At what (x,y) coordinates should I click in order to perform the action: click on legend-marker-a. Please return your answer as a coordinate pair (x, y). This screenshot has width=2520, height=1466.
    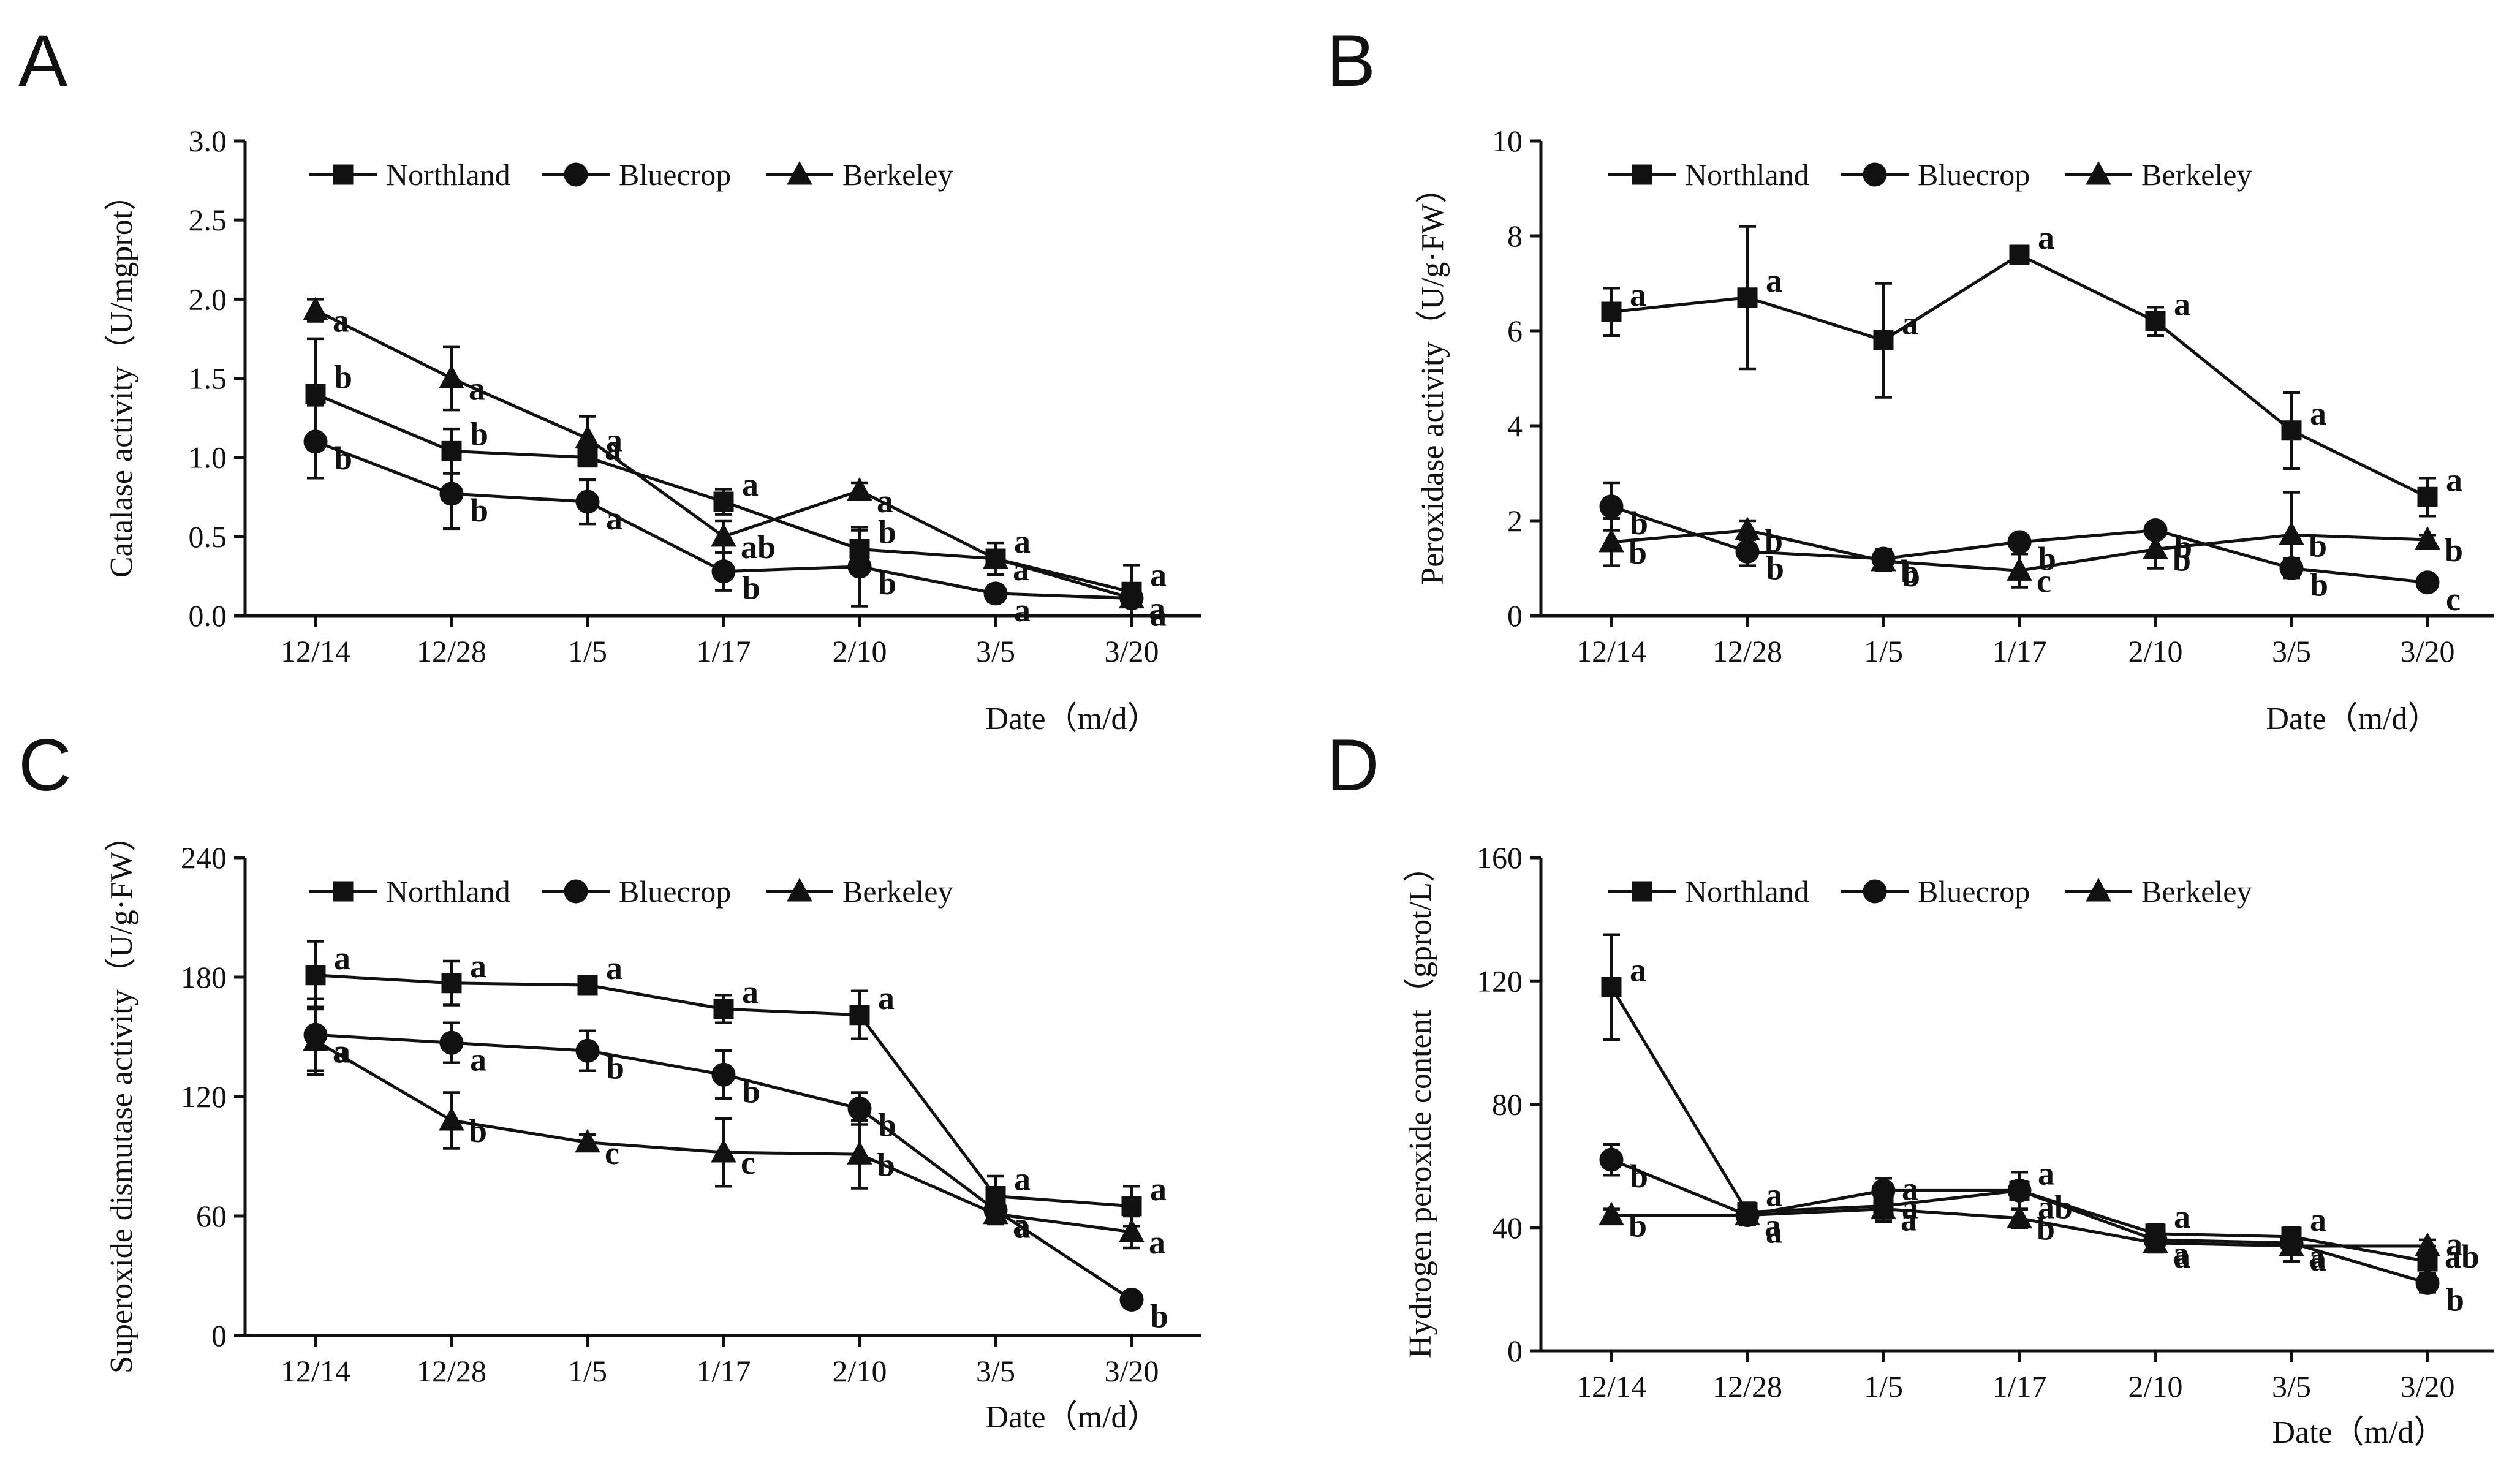
    Looking at the image, I should click on (343, 174).